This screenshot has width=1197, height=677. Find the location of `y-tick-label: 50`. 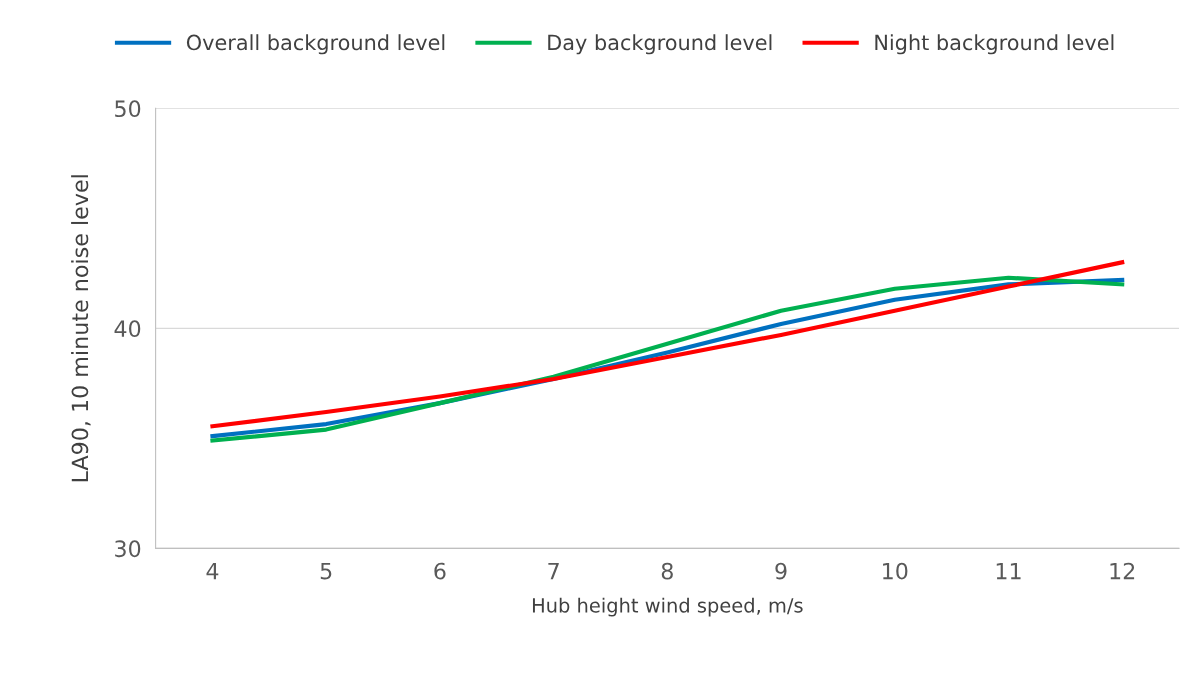

y-tick-label: 50 is located at coordinates (128, 109).